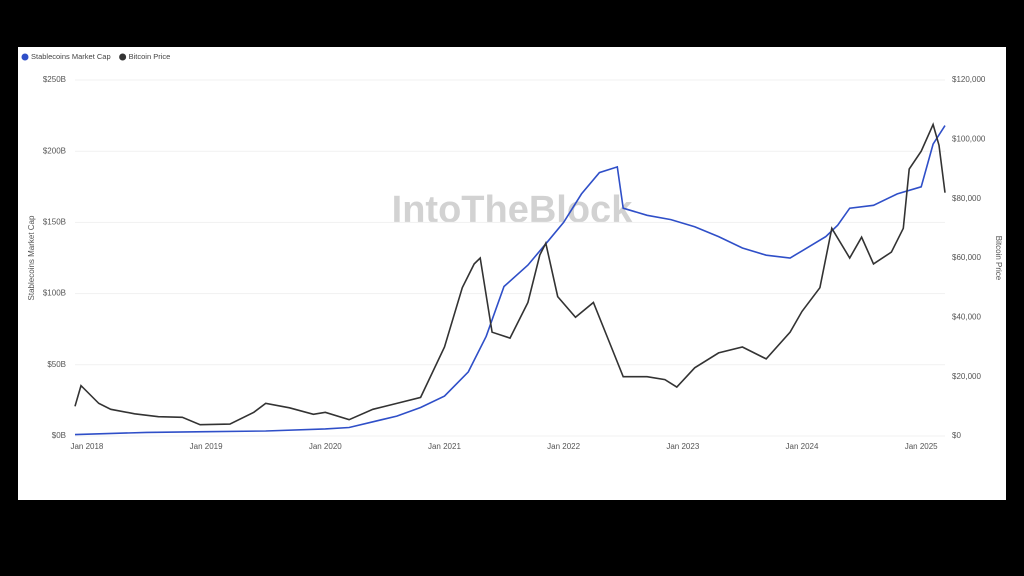 This screenshot has height=576, width=1024. What do you see at coordinates (54, 293) in the screenshot?
I see `y-tick-label: $100B` at bounding box center [54, 293].